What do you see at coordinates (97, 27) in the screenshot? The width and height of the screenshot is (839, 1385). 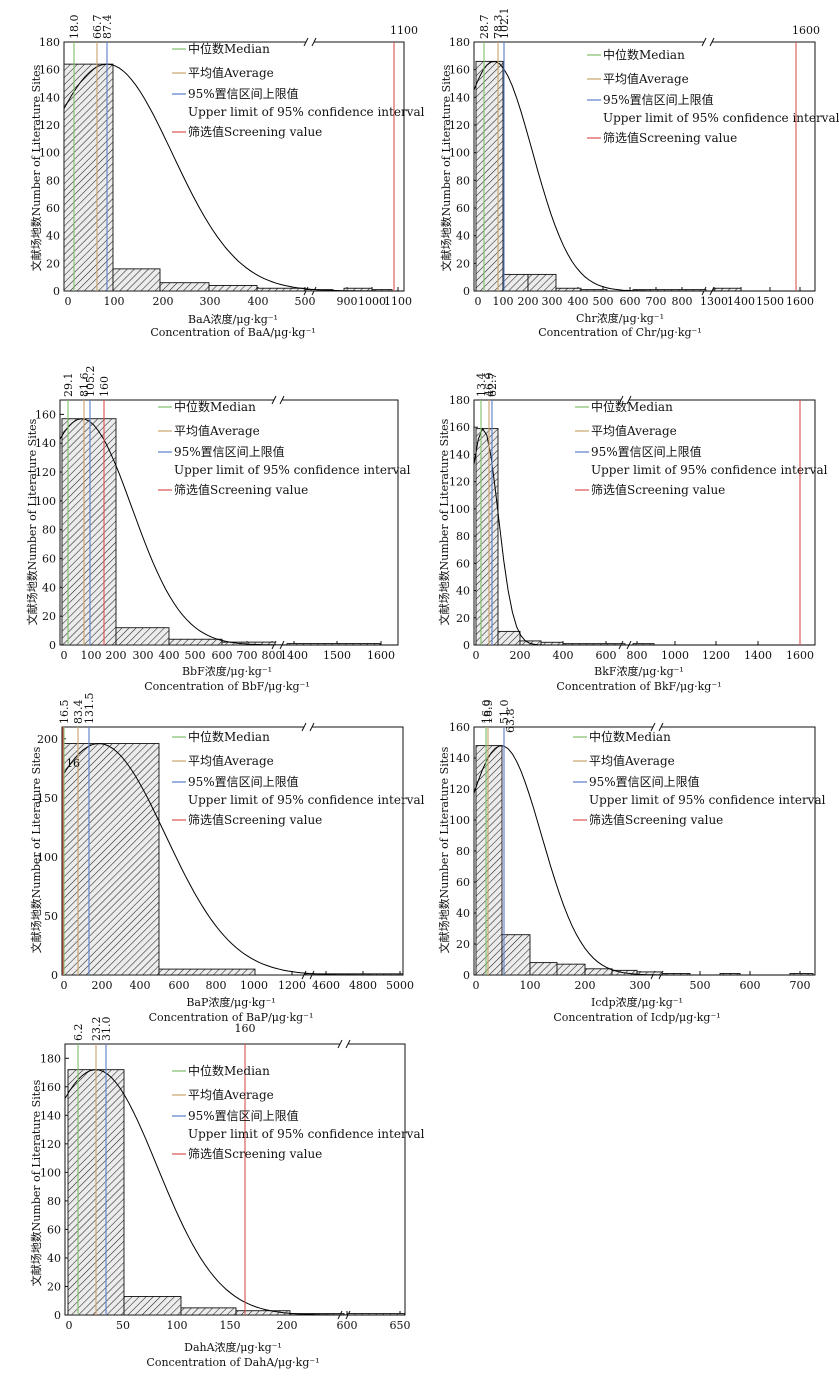 I see `average-value-label: 66.7` at bounding box center [97, 27].